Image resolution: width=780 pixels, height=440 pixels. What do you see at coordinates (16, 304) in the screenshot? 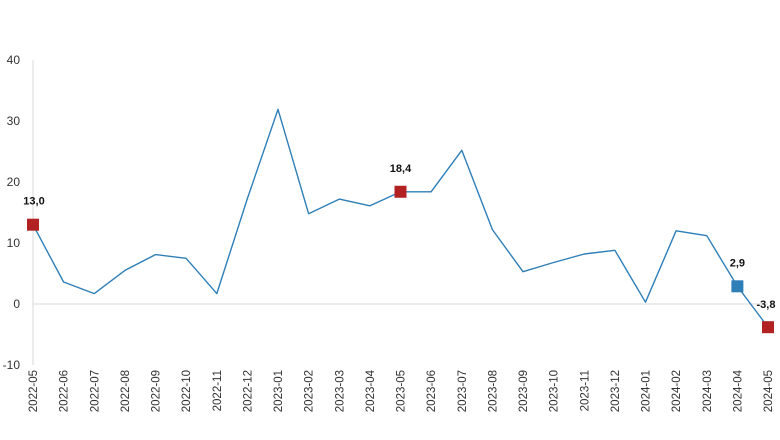
I see `y-tick-label: 0` at bounding box center [16, 304].